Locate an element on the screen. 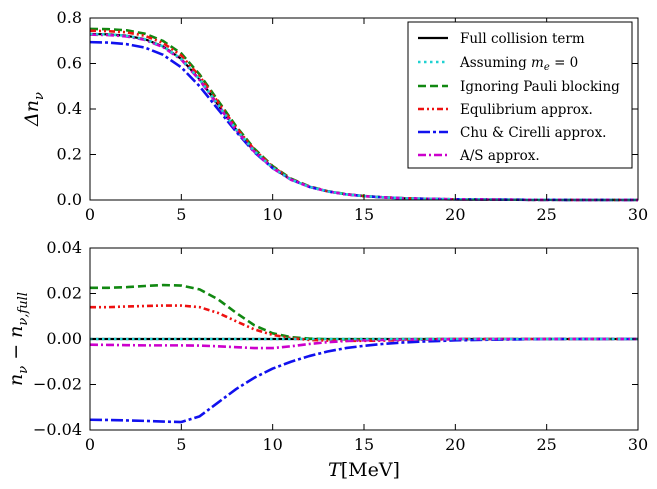 Image resolution: width=657 pixels, height=489 pixels. top-xtick-label: 25 is located at coordinates (546, 214).